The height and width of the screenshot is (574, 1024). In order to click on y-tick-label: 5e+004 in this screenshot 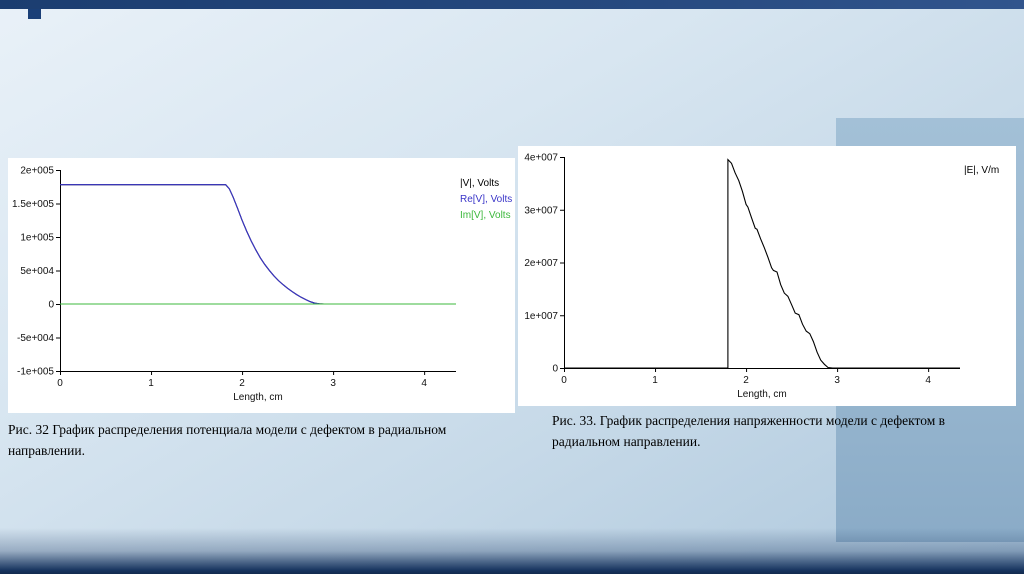, I will do `click(37, 271)`.